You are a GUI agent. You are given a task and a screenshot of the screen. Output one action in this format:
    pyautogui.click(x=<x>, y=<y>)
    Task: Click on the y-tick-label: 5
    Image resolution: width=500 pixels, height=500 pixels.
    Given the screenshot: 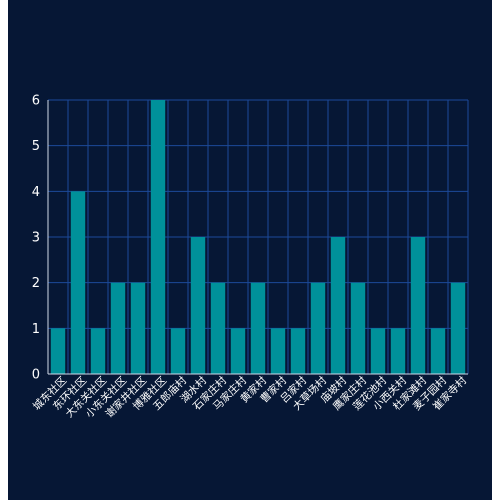 What is the action you would take?
    pyautogui.click(x=36, y=146)
    